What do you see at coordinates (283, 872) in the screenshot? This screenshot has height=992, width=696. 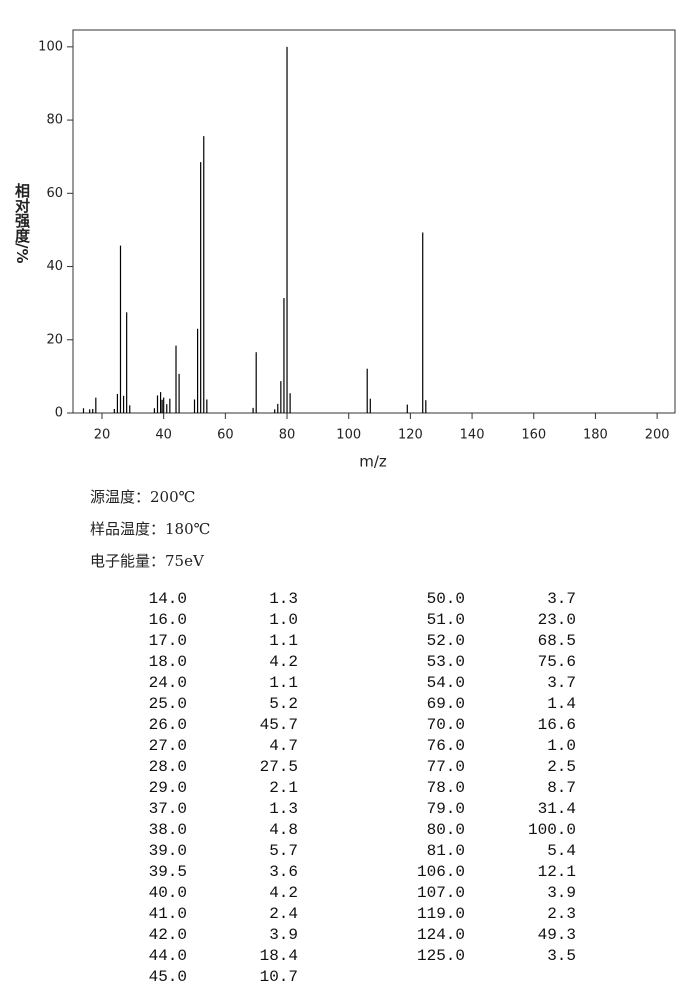 I see `intensity-cell: 3.6` at bounding box center [283, 872].